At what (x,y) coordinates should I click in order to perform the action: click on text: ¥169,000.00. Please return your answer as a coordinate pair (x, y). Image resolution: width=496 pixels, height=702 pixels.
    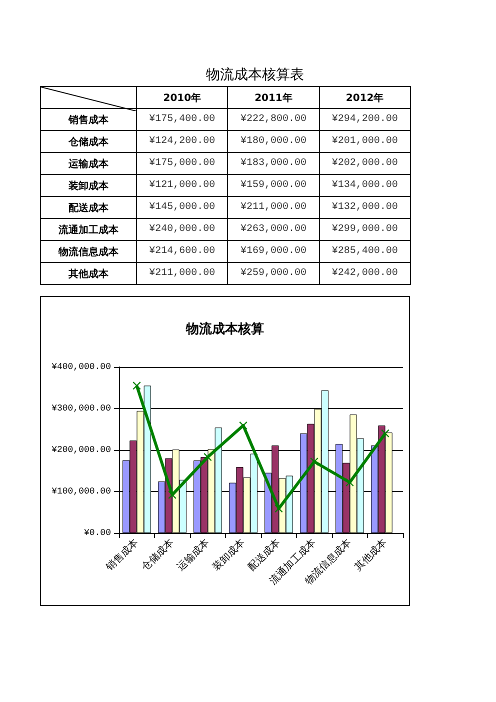
    Looking at the image, I should click on (274, 251).